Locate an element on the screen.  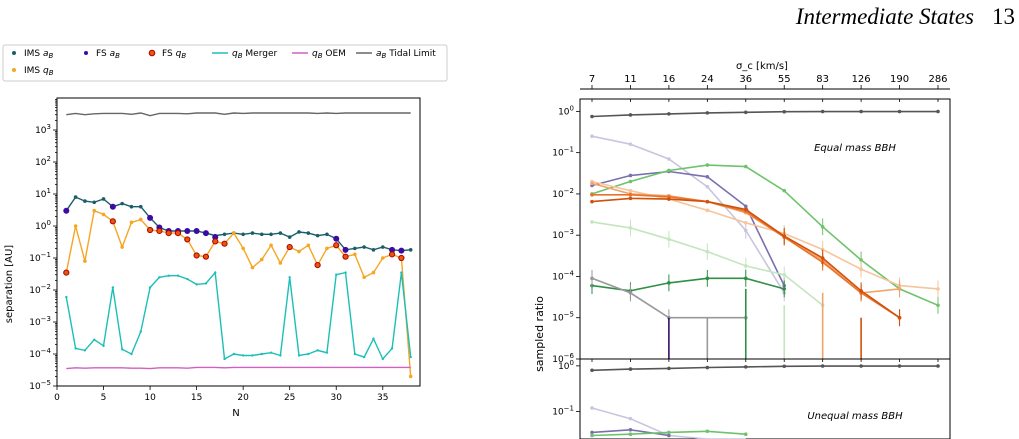
top-x-tick-label: 55 is located at coordinates (784, 79).